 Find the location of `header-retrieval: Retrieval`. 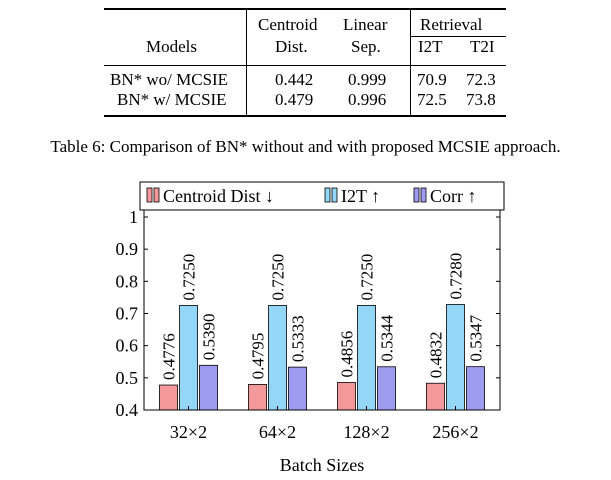

header-retrieval: Retrieval is located at coordinates (451, 24).